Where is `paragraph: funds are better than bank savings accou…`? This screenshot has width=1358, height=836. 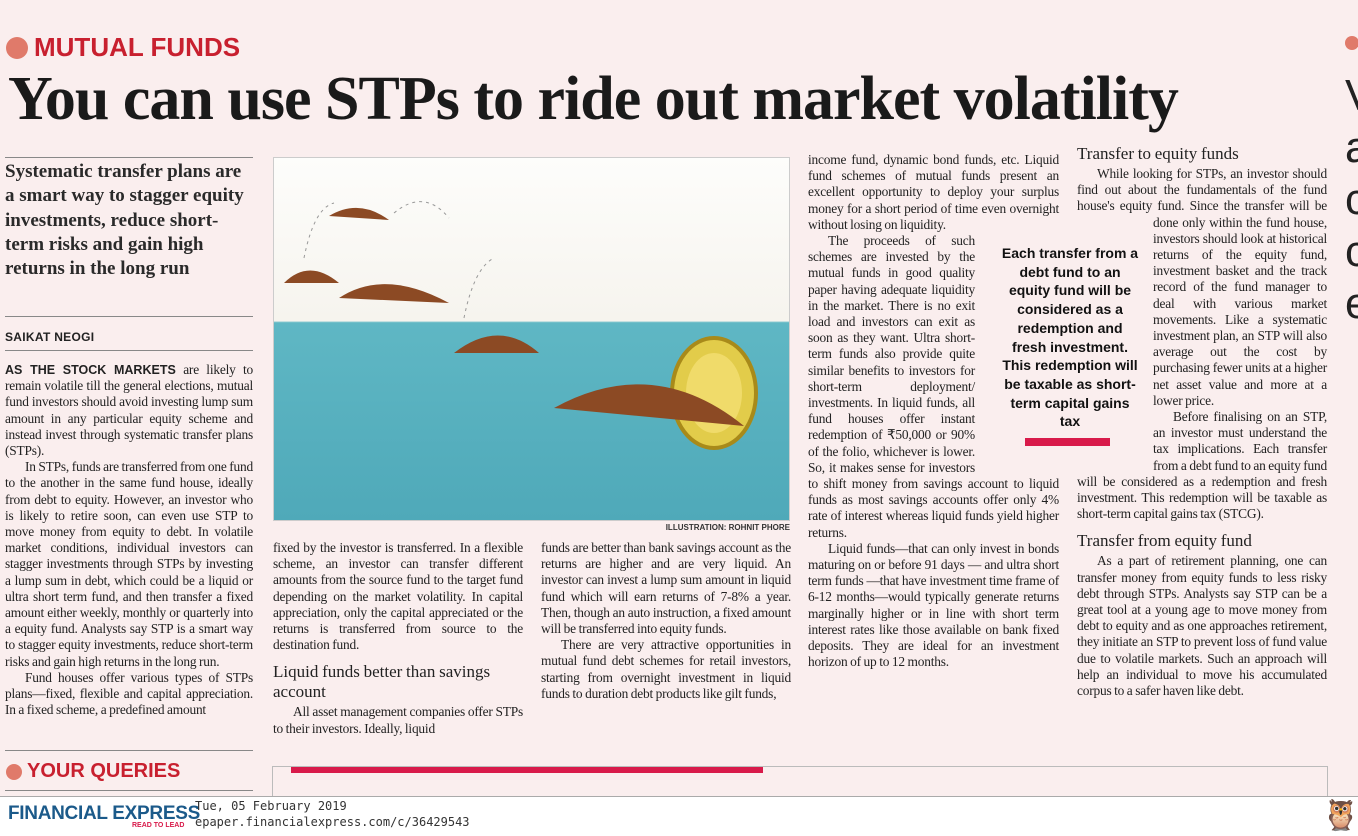
paragraph: funds are better than bank savings accou… is located at coordinates (666, 588).